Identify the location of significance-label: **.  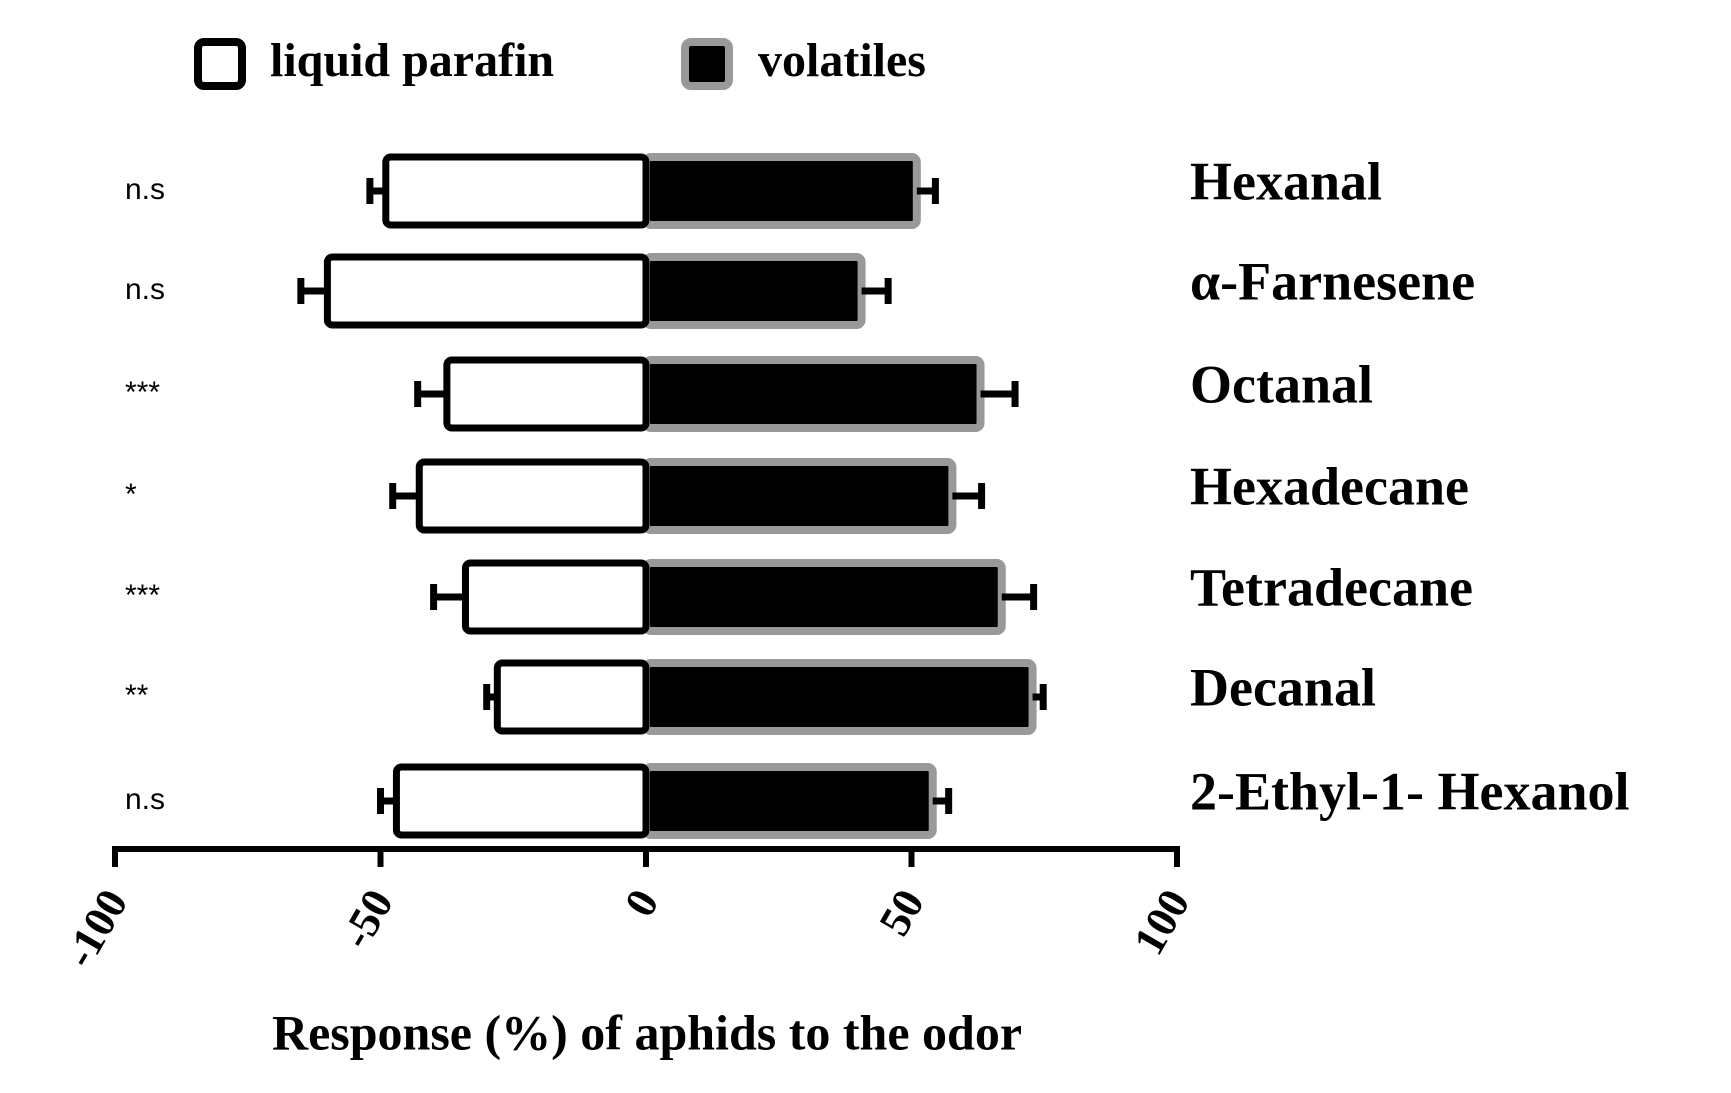
(137, 695).